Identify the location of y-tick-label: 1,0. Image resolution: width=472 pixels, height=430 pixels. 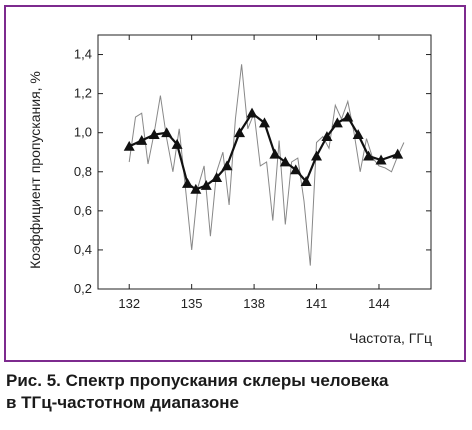
(83, 132).